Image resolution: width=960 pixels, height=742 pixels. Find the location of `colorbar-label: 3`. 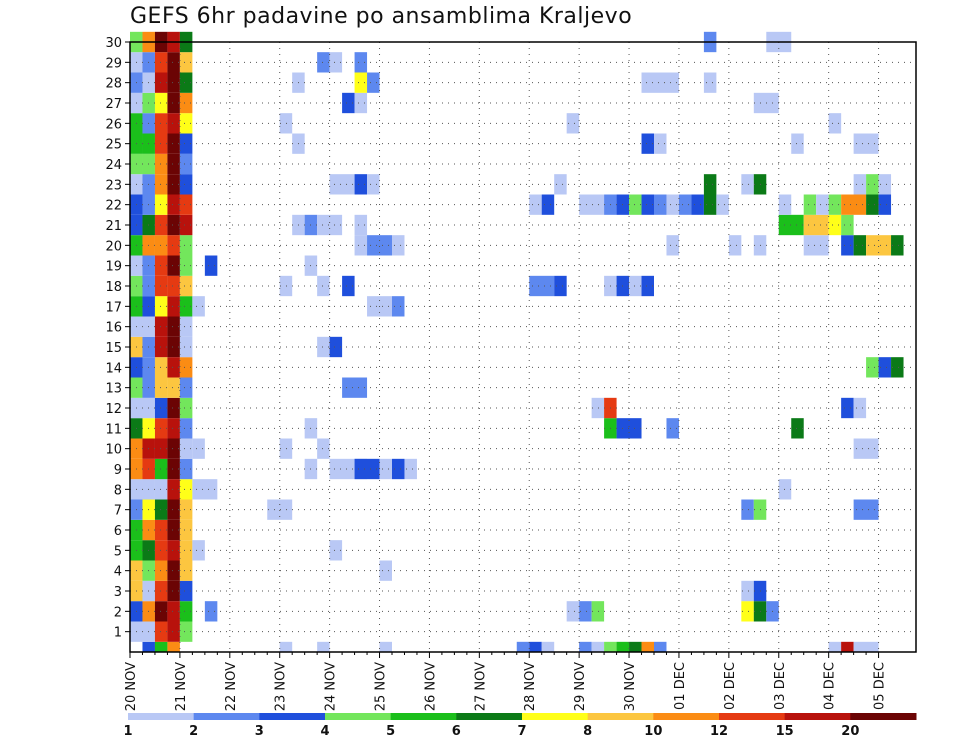

colorbar-label: 3 is located at coordinates (259, 731).